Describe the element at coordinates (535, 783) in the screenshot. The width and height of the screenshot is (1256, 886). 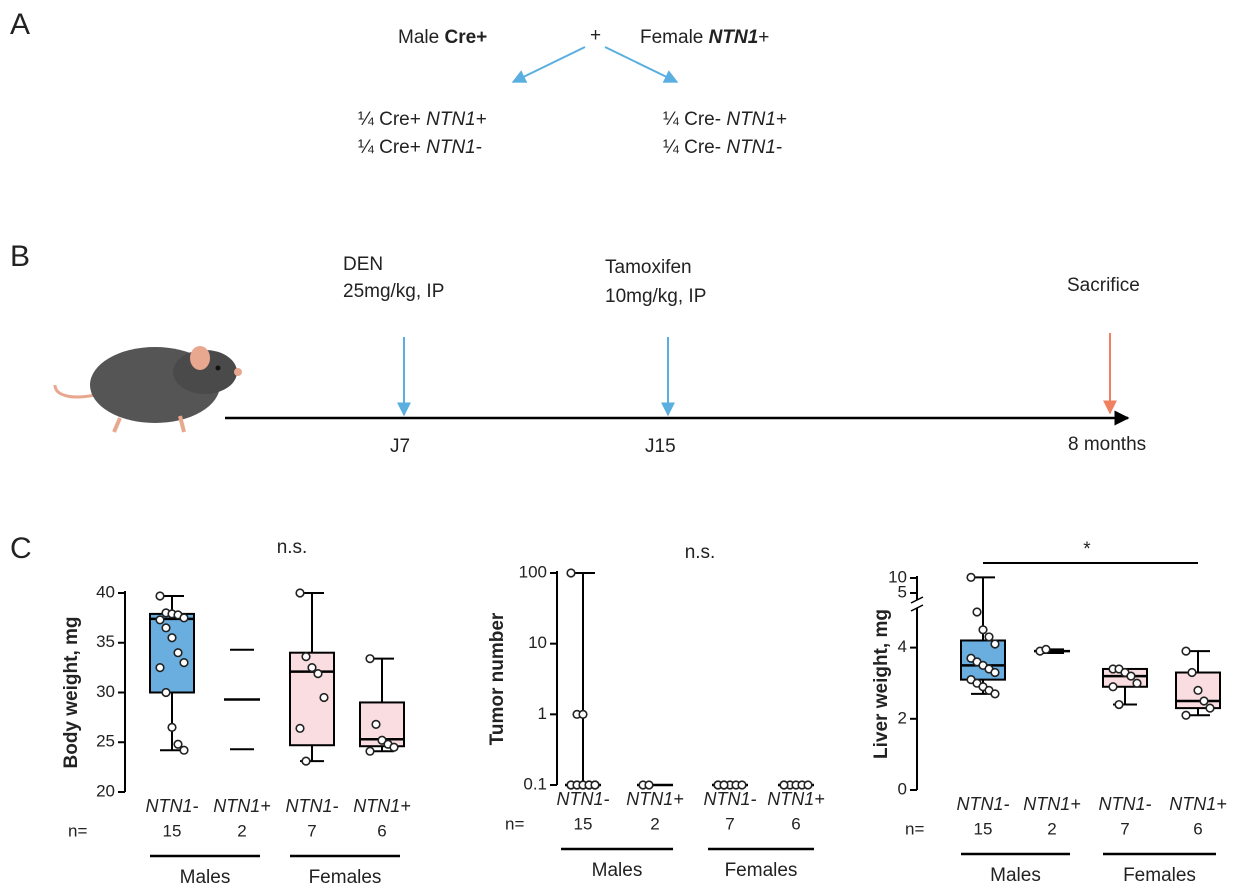
I see `y-tick-label: 0.1` at that location.